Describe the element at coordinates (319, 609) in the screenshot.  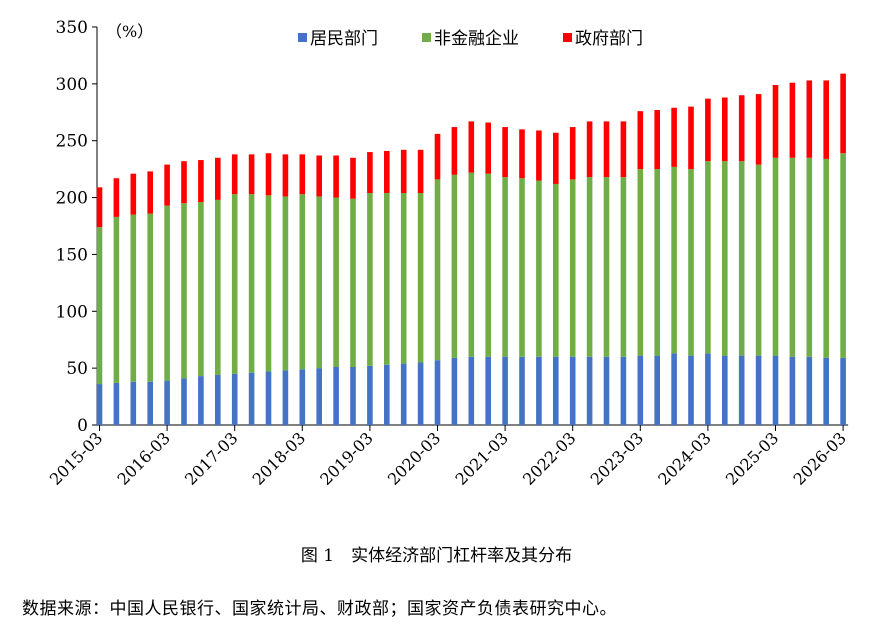
I see `data-source-note: 数据来源：中国人民银行、国家统计局、财政部；国家资产负债表研究中心。` at that location.